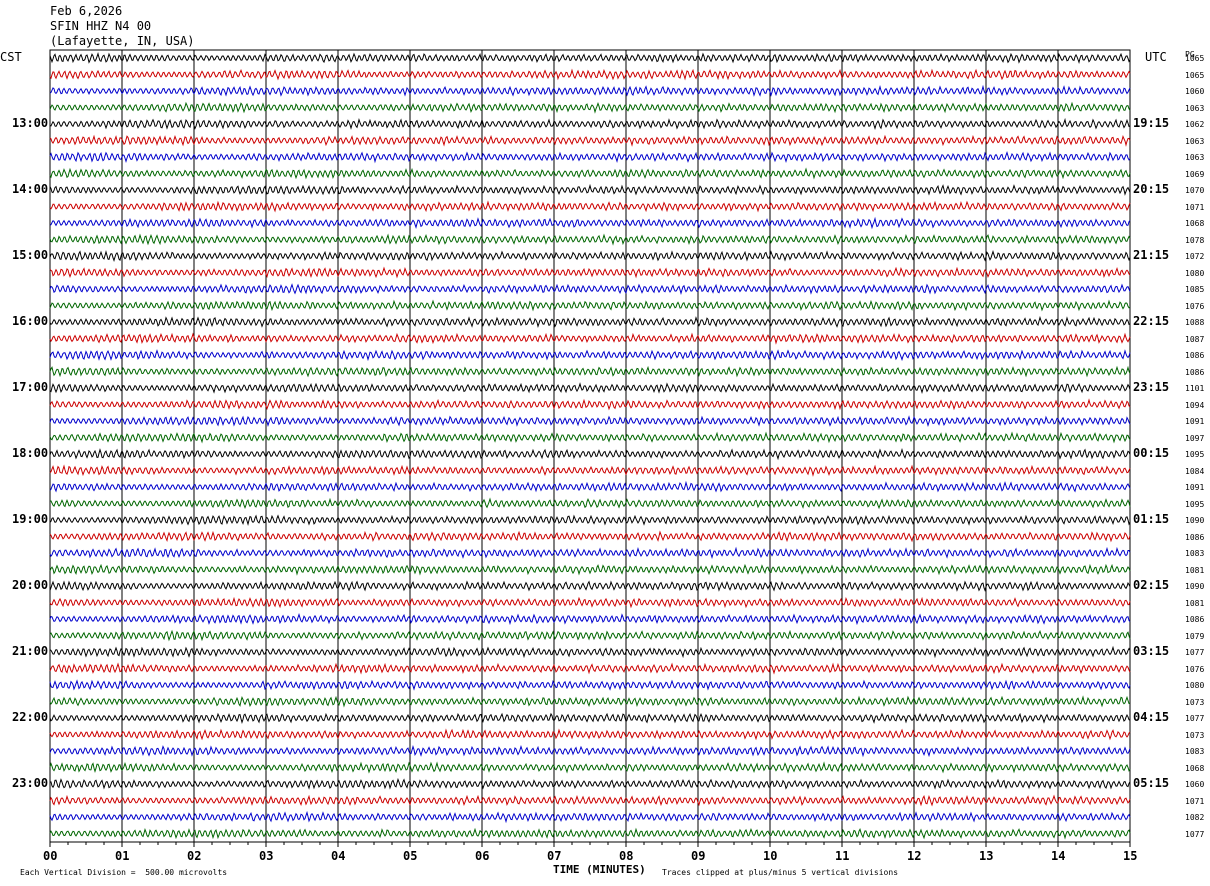 The image size is (1210, 886). Describe the element at coordinates (1151, 651) in the screenshot. I see `right-hour-label: 03:15` at that location.